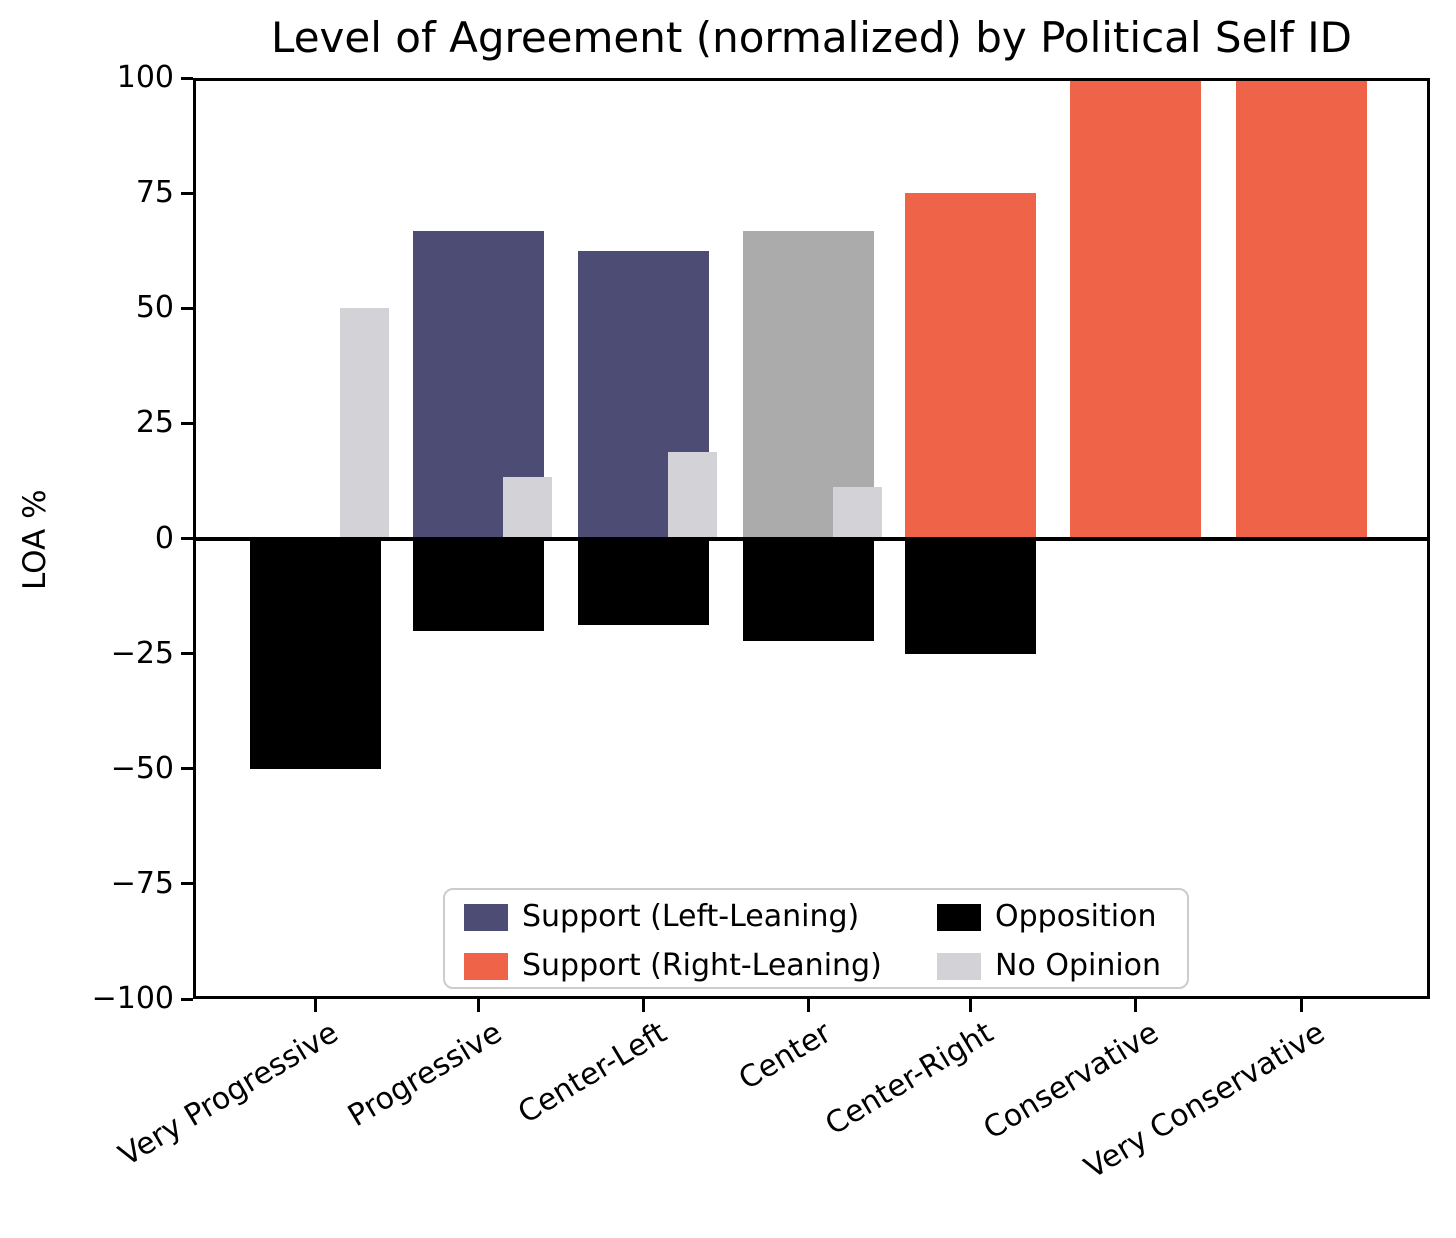 This screenshot has width=1456, height=1238. What do you see at coordinates (909, 1079) in the screenshot?
I see `x-tick-label: Center-Right` at bounding box center [909, 1079].